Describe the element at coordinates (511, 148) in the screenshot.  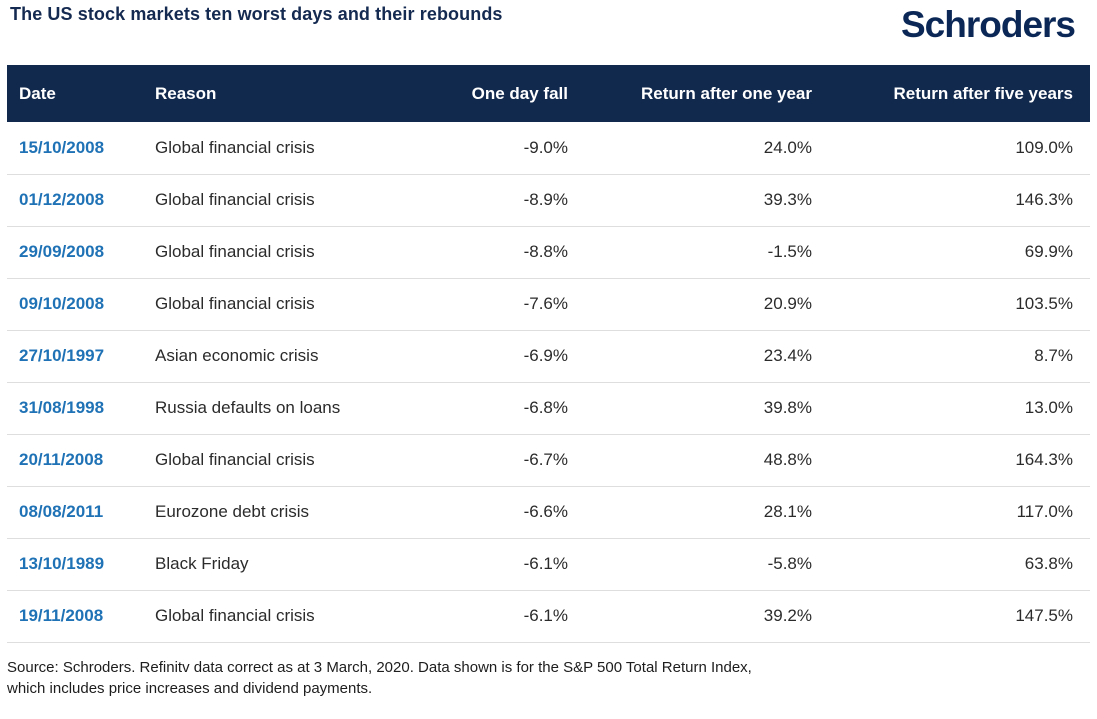
I see `one-day-fall-cell: -9.0%` at that location.